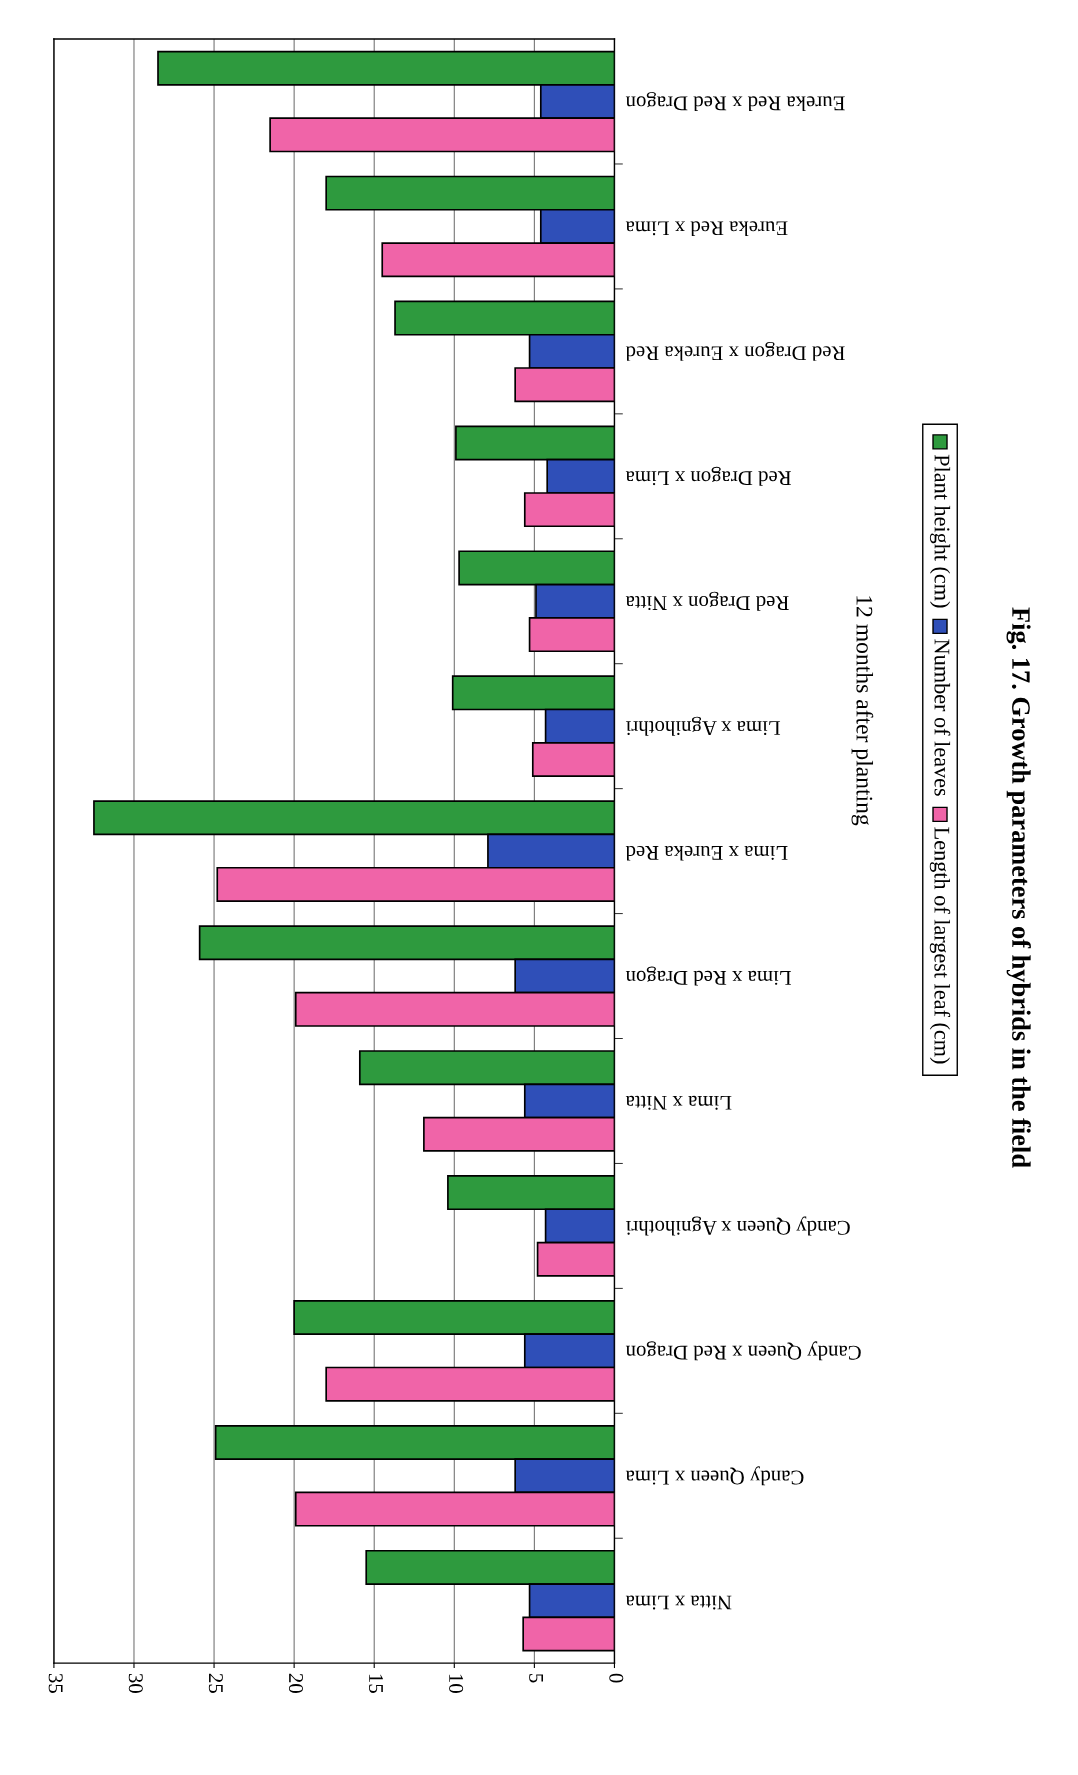 Image resolution: width=1078 pixels, height=1775 pixels. What do you see at coordinates (708, 476) in the screenshot?
I see `y-tick-label: Red Dragon x Lima` at bounding box center [708, 476].